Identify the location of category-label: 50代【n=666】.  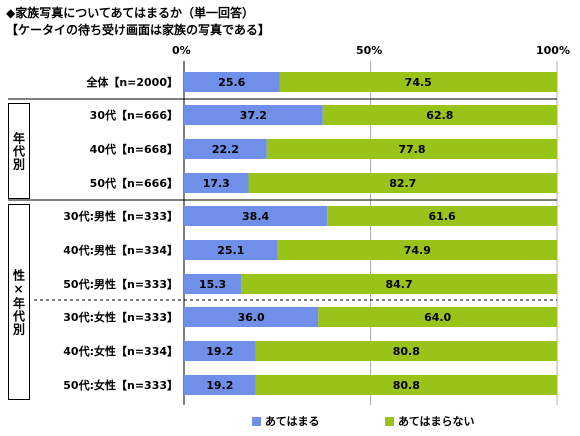
(133, 183).